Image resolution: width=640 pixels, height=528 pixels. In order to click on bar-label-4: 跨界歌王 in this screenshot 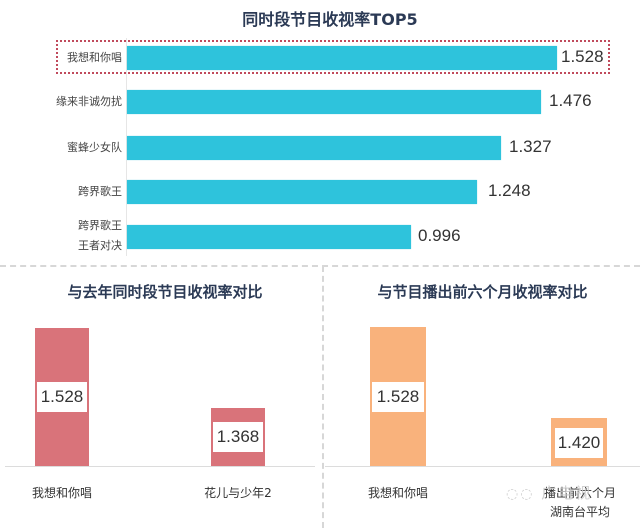, I will do `click(100, 191)`.